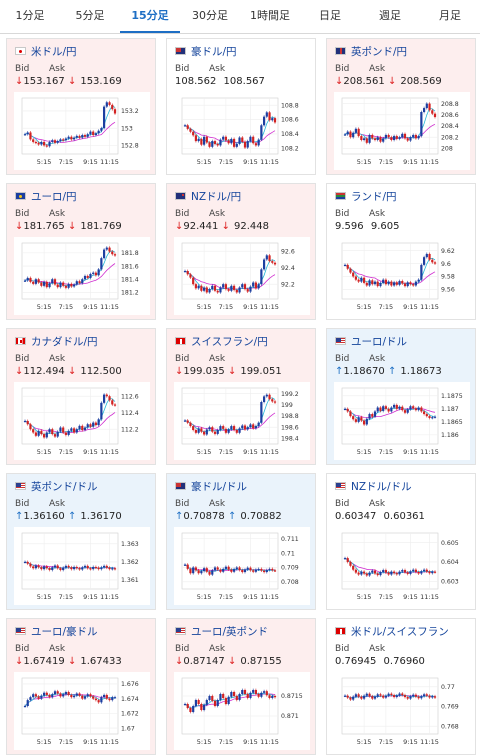  Describe the element at coordinates (402, 276) in the screenshot. I see `mini-candle-chart: 5:15 7:15 9:15 11:15 9.62 9.6 9.58 9.56` at that location.